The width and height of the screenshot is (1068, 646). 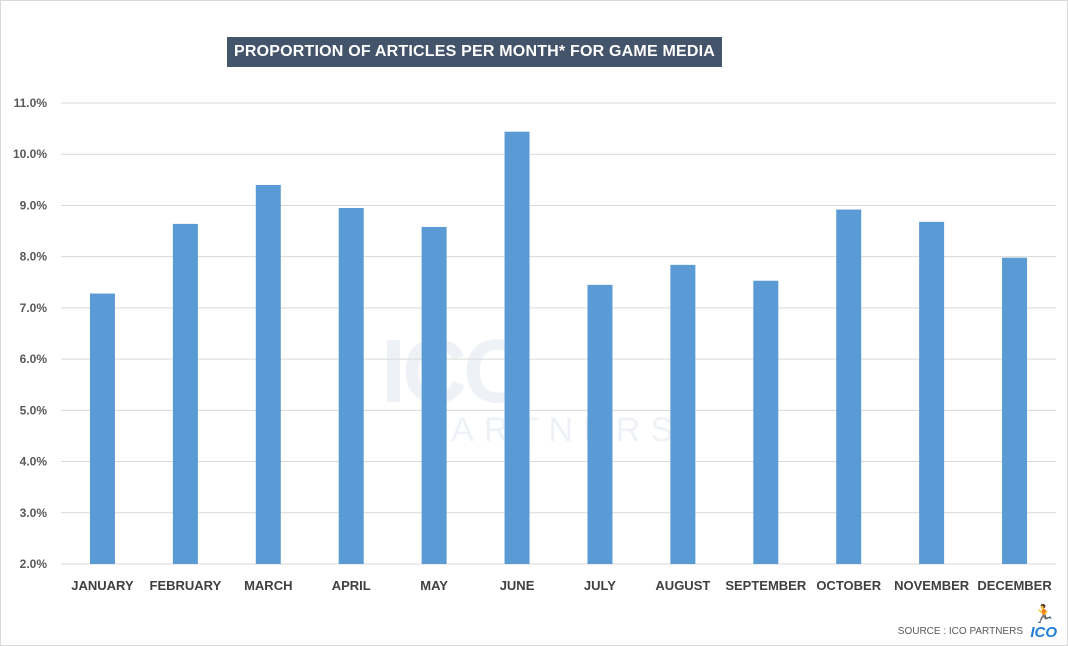 What do you see at coordinates (351, 585) in the screenshot?
I see `x-tick-label: APRIL` at bounding box center [351, 585].